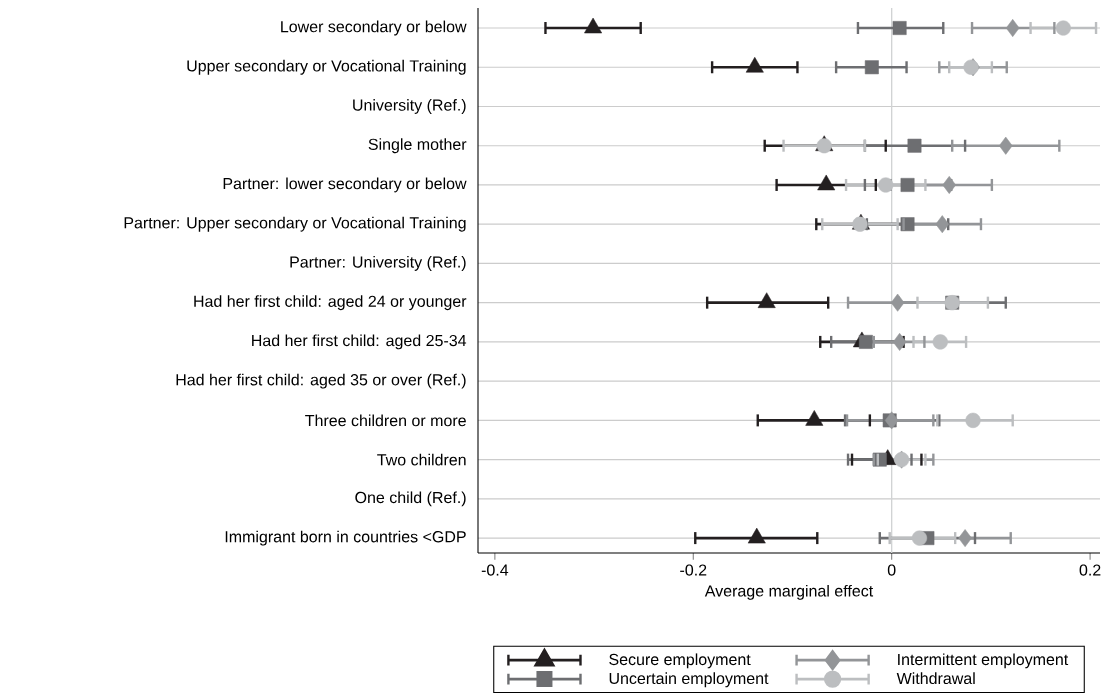 Image resolution: width=1116 pixels, height=700 pixels. Describe the element at coordinates (295, 224) in the screenshot. I see `y-tick-label: Partner: Upper secondary or Vocational Training` at that location.